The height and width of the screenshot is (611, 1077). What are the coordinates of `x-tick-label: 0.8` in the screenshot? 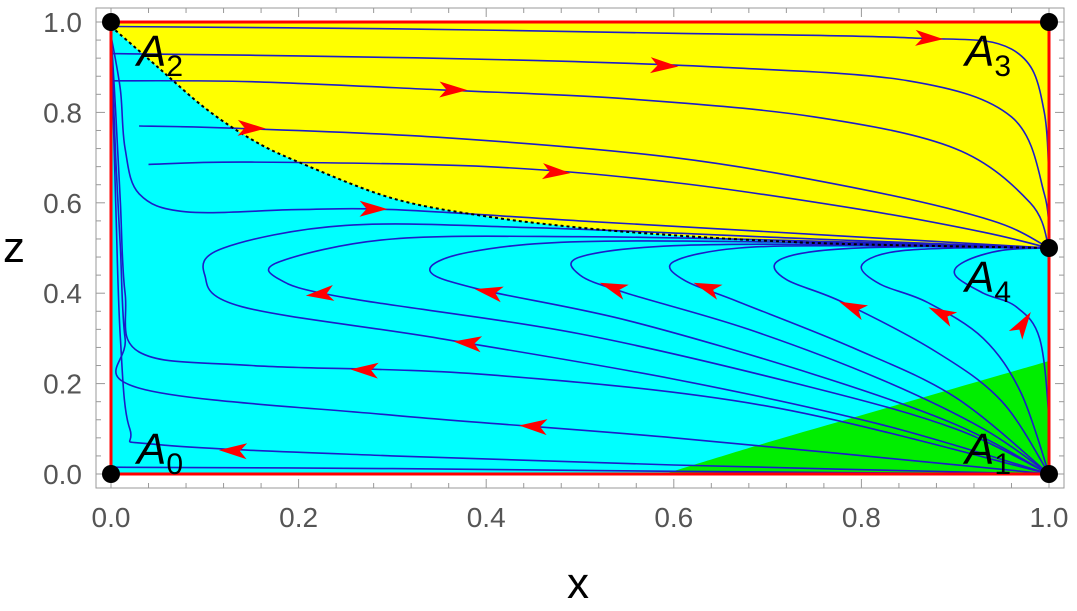 It's located at (861, 517).